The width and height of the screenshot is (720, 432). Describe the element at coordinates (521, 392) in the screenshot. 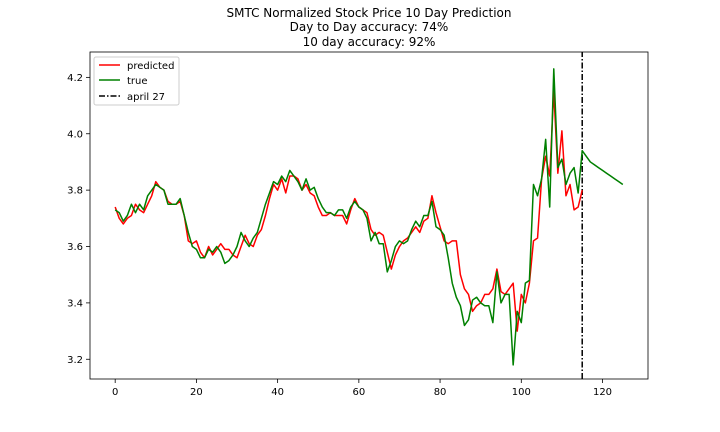

I see `x-tick-label: 100` at that location.